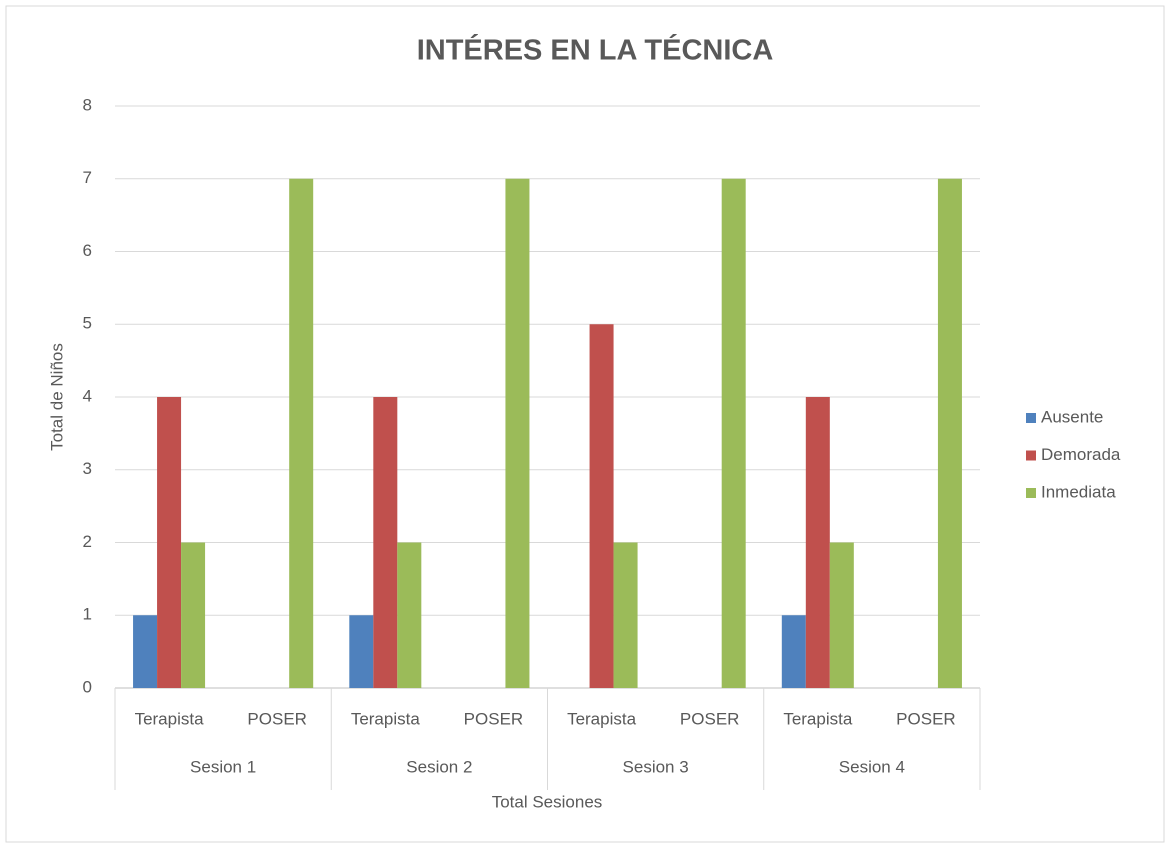 This screenshot has height=846, width=1167. What do you see at coordinates (223, 766) in the screenshot?
I see `group-label: Sesion 1` at bounding box center [223, 766].